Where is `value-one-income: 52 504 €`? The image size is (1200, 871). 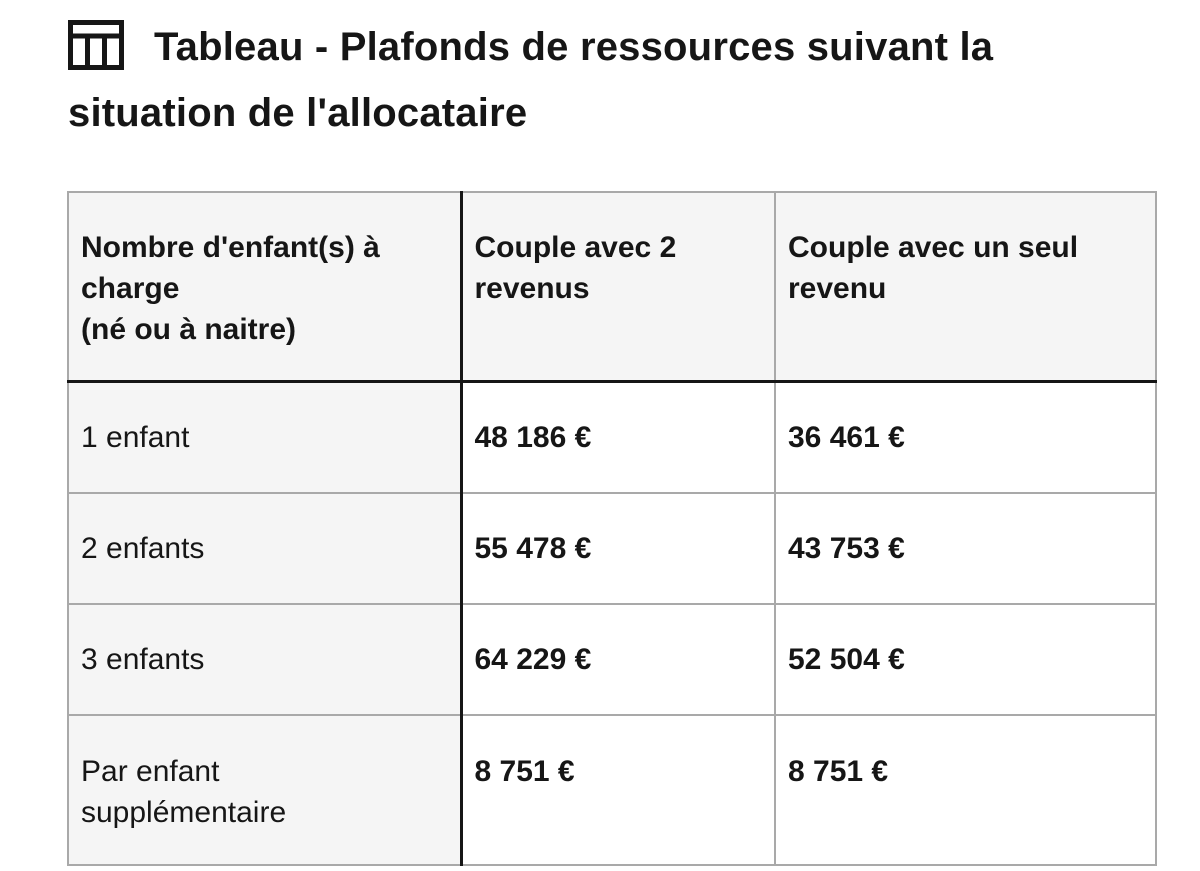
value-one-income: 52 504 € is located at coordinates (965, 659).